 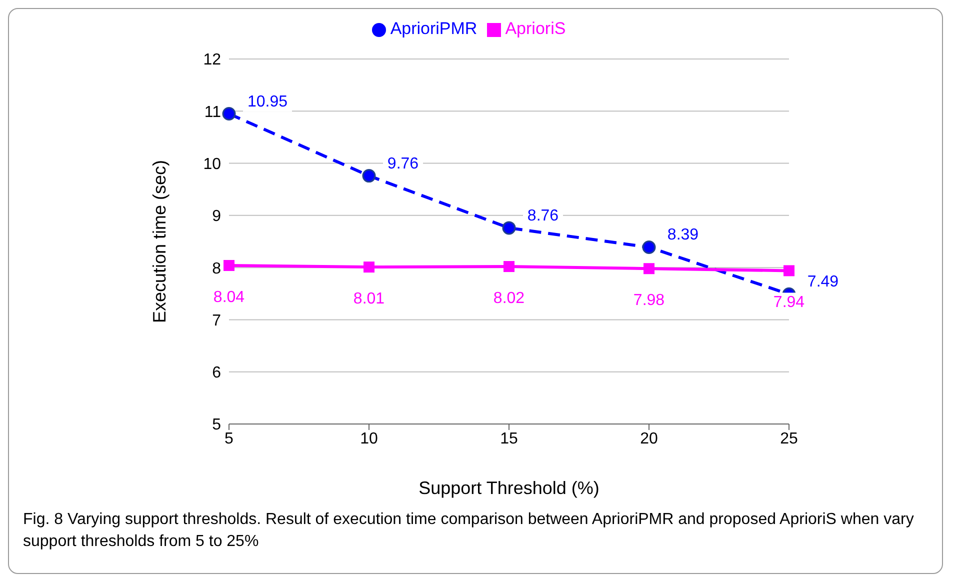 What do you see at coordinates (229, 439) in the screenshot?
I see `x-tick-label: 5` at bounding box center [229, 439].